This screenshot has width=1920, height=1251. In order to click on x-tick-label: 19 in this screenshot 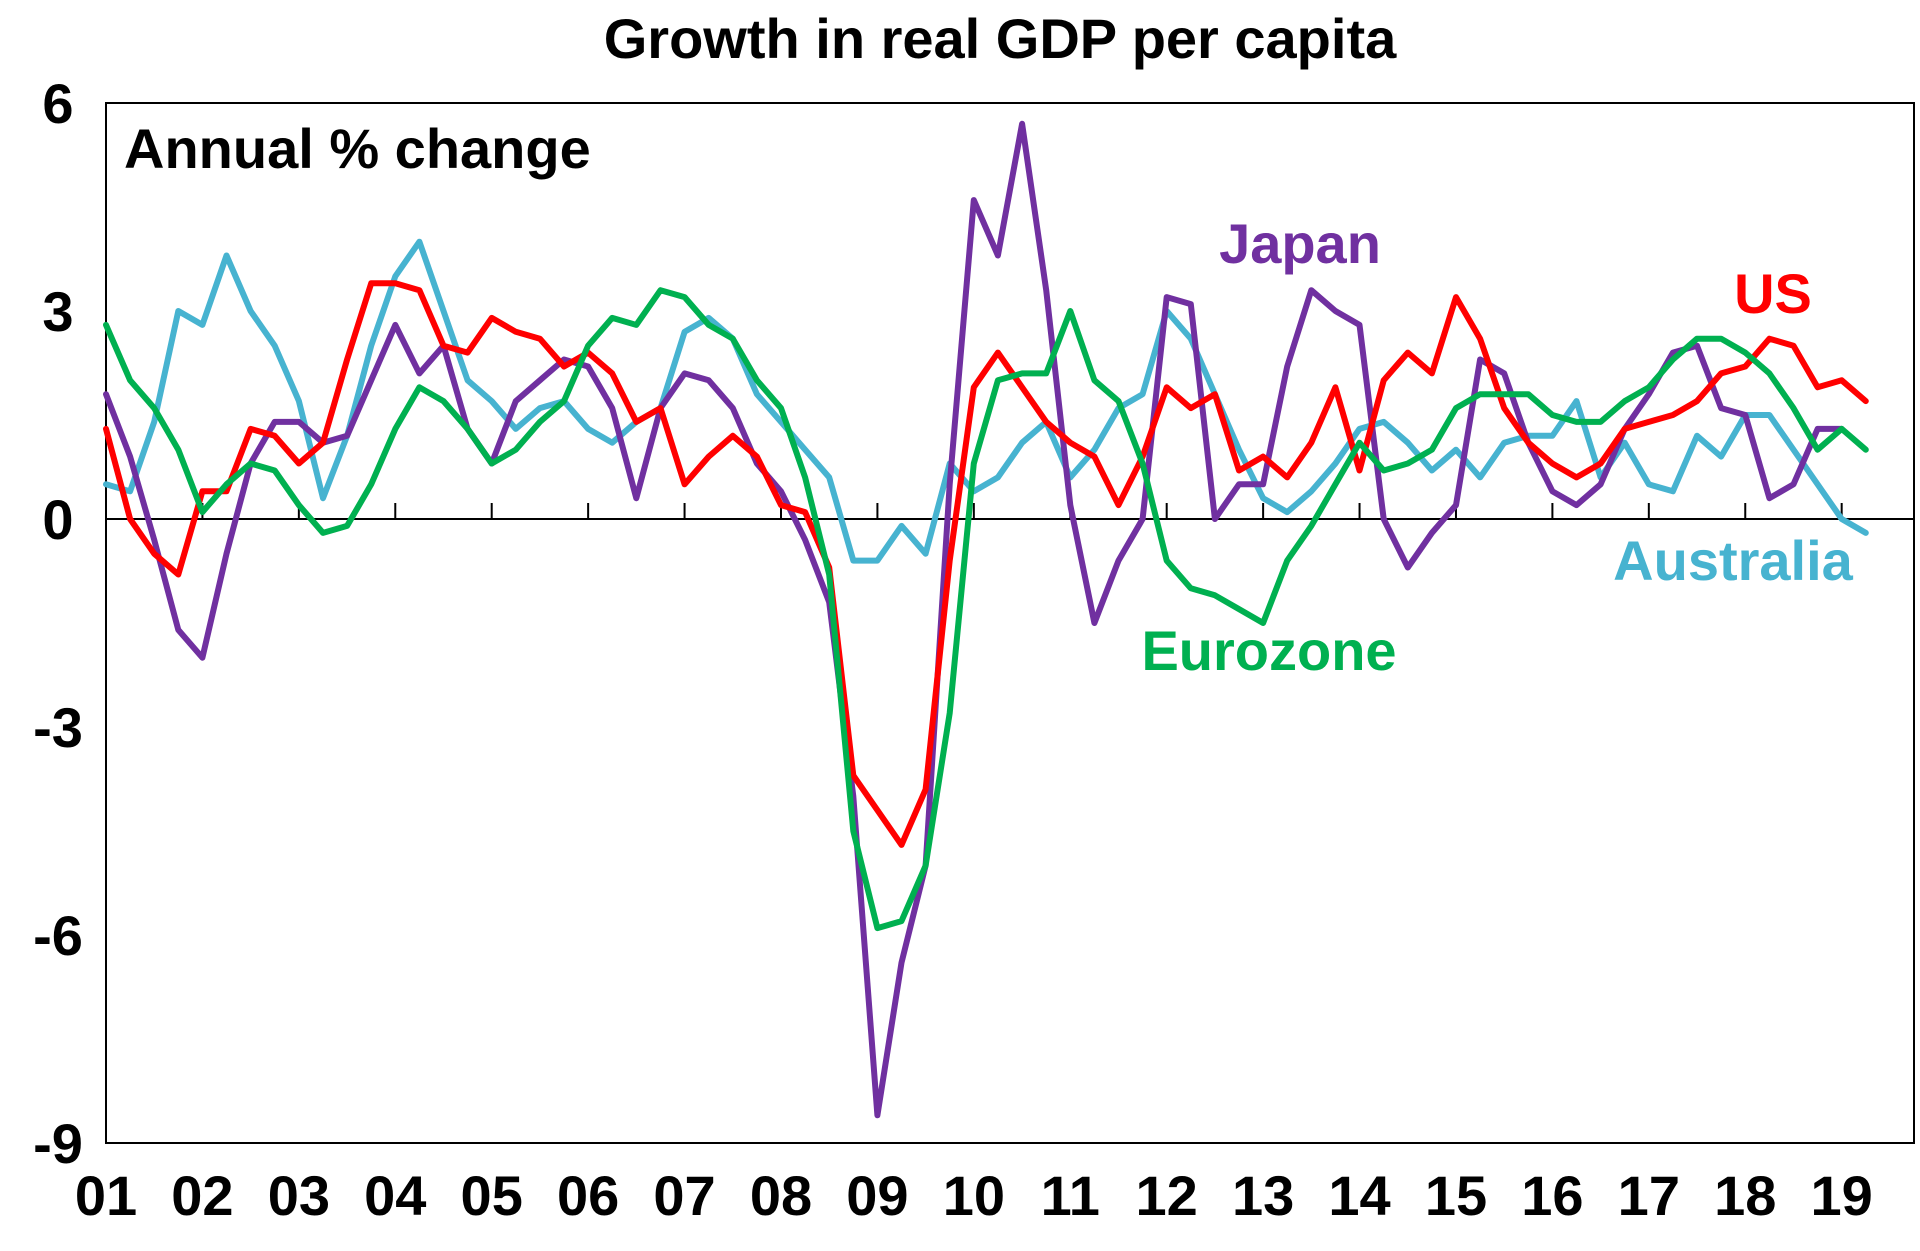, I will do `click(1842, 1195)`.